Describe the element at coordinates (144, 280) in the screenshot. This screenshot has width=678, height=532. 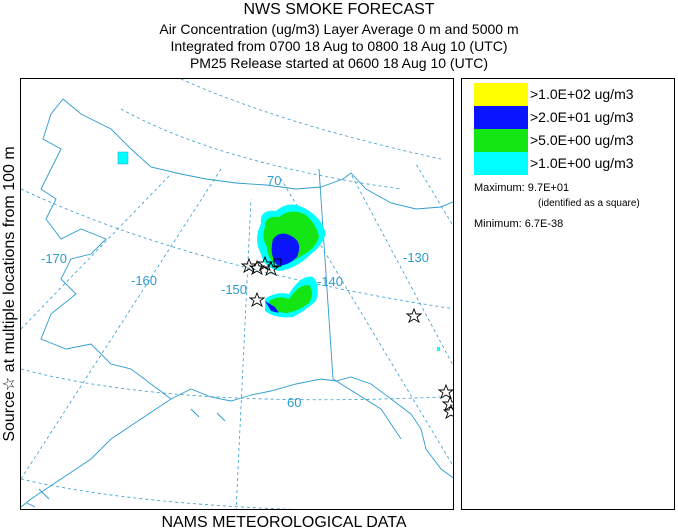
I see `grid-label-lon160: -160` at that location.